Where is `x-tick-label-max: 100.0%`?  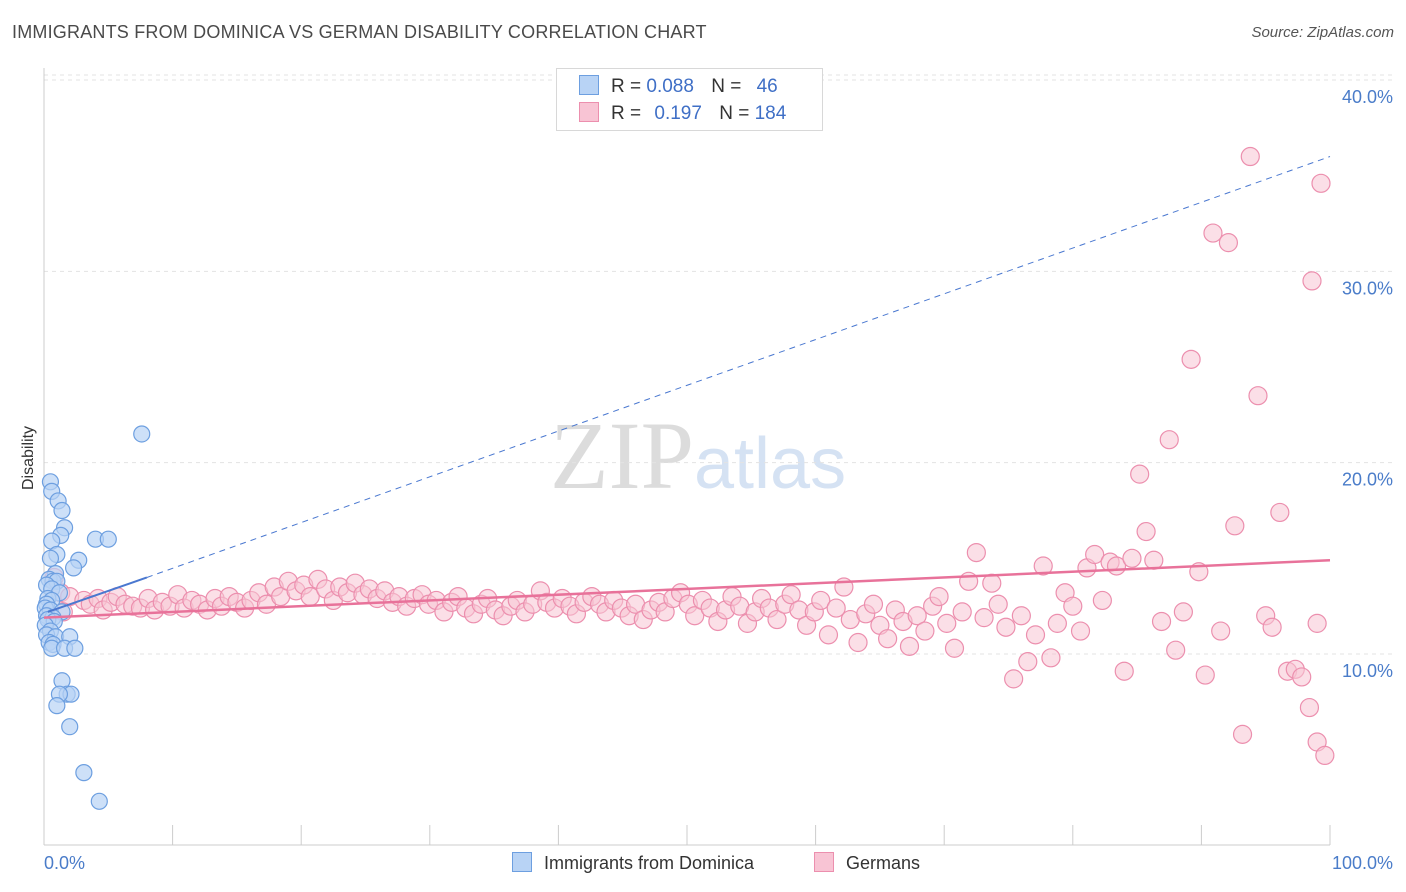
x-tick-label-max: 100.0% is located at coordinates (1362, 863).